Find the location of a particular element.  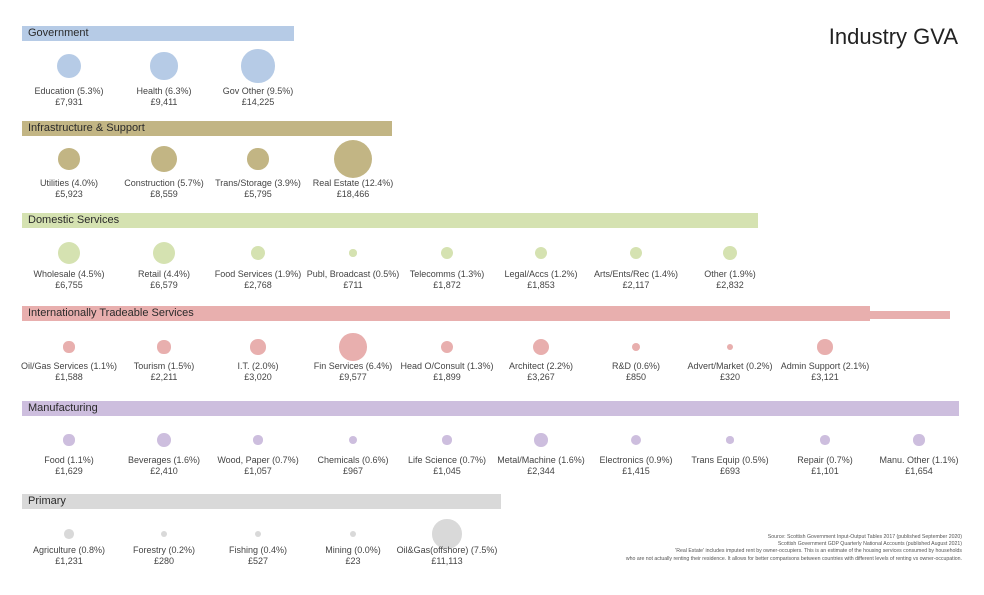

bubble-utilities is located at coordinates (69, 159).